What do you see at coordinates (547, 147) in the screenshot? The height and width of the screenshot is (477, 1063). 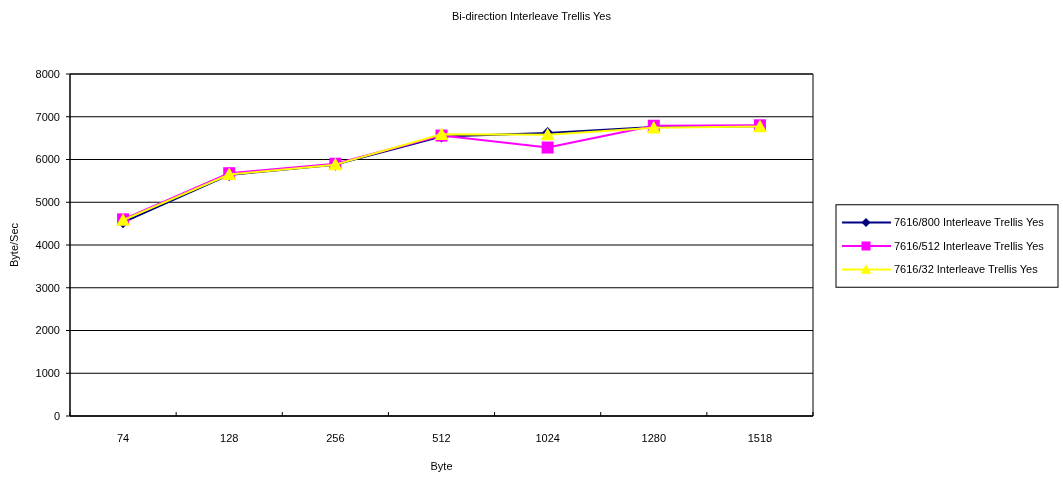 I see `point` at bounding box center [547, 147].